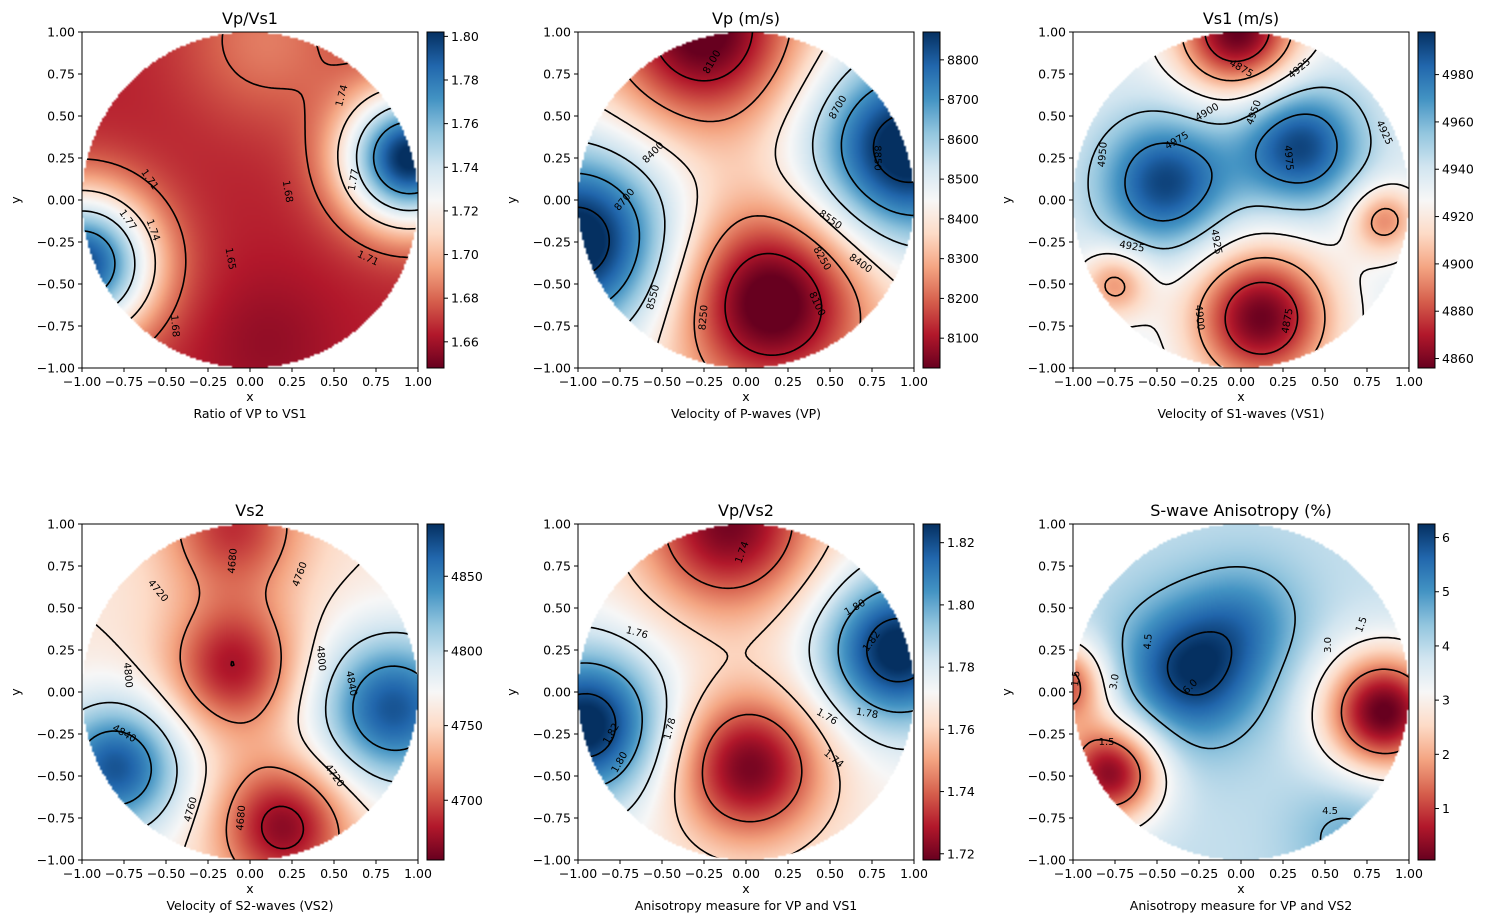  What do you see at coordinates (467, 800) in the screenshot?
I see `colorbar-tick-label: 4700` at bounding box center [467, 800].